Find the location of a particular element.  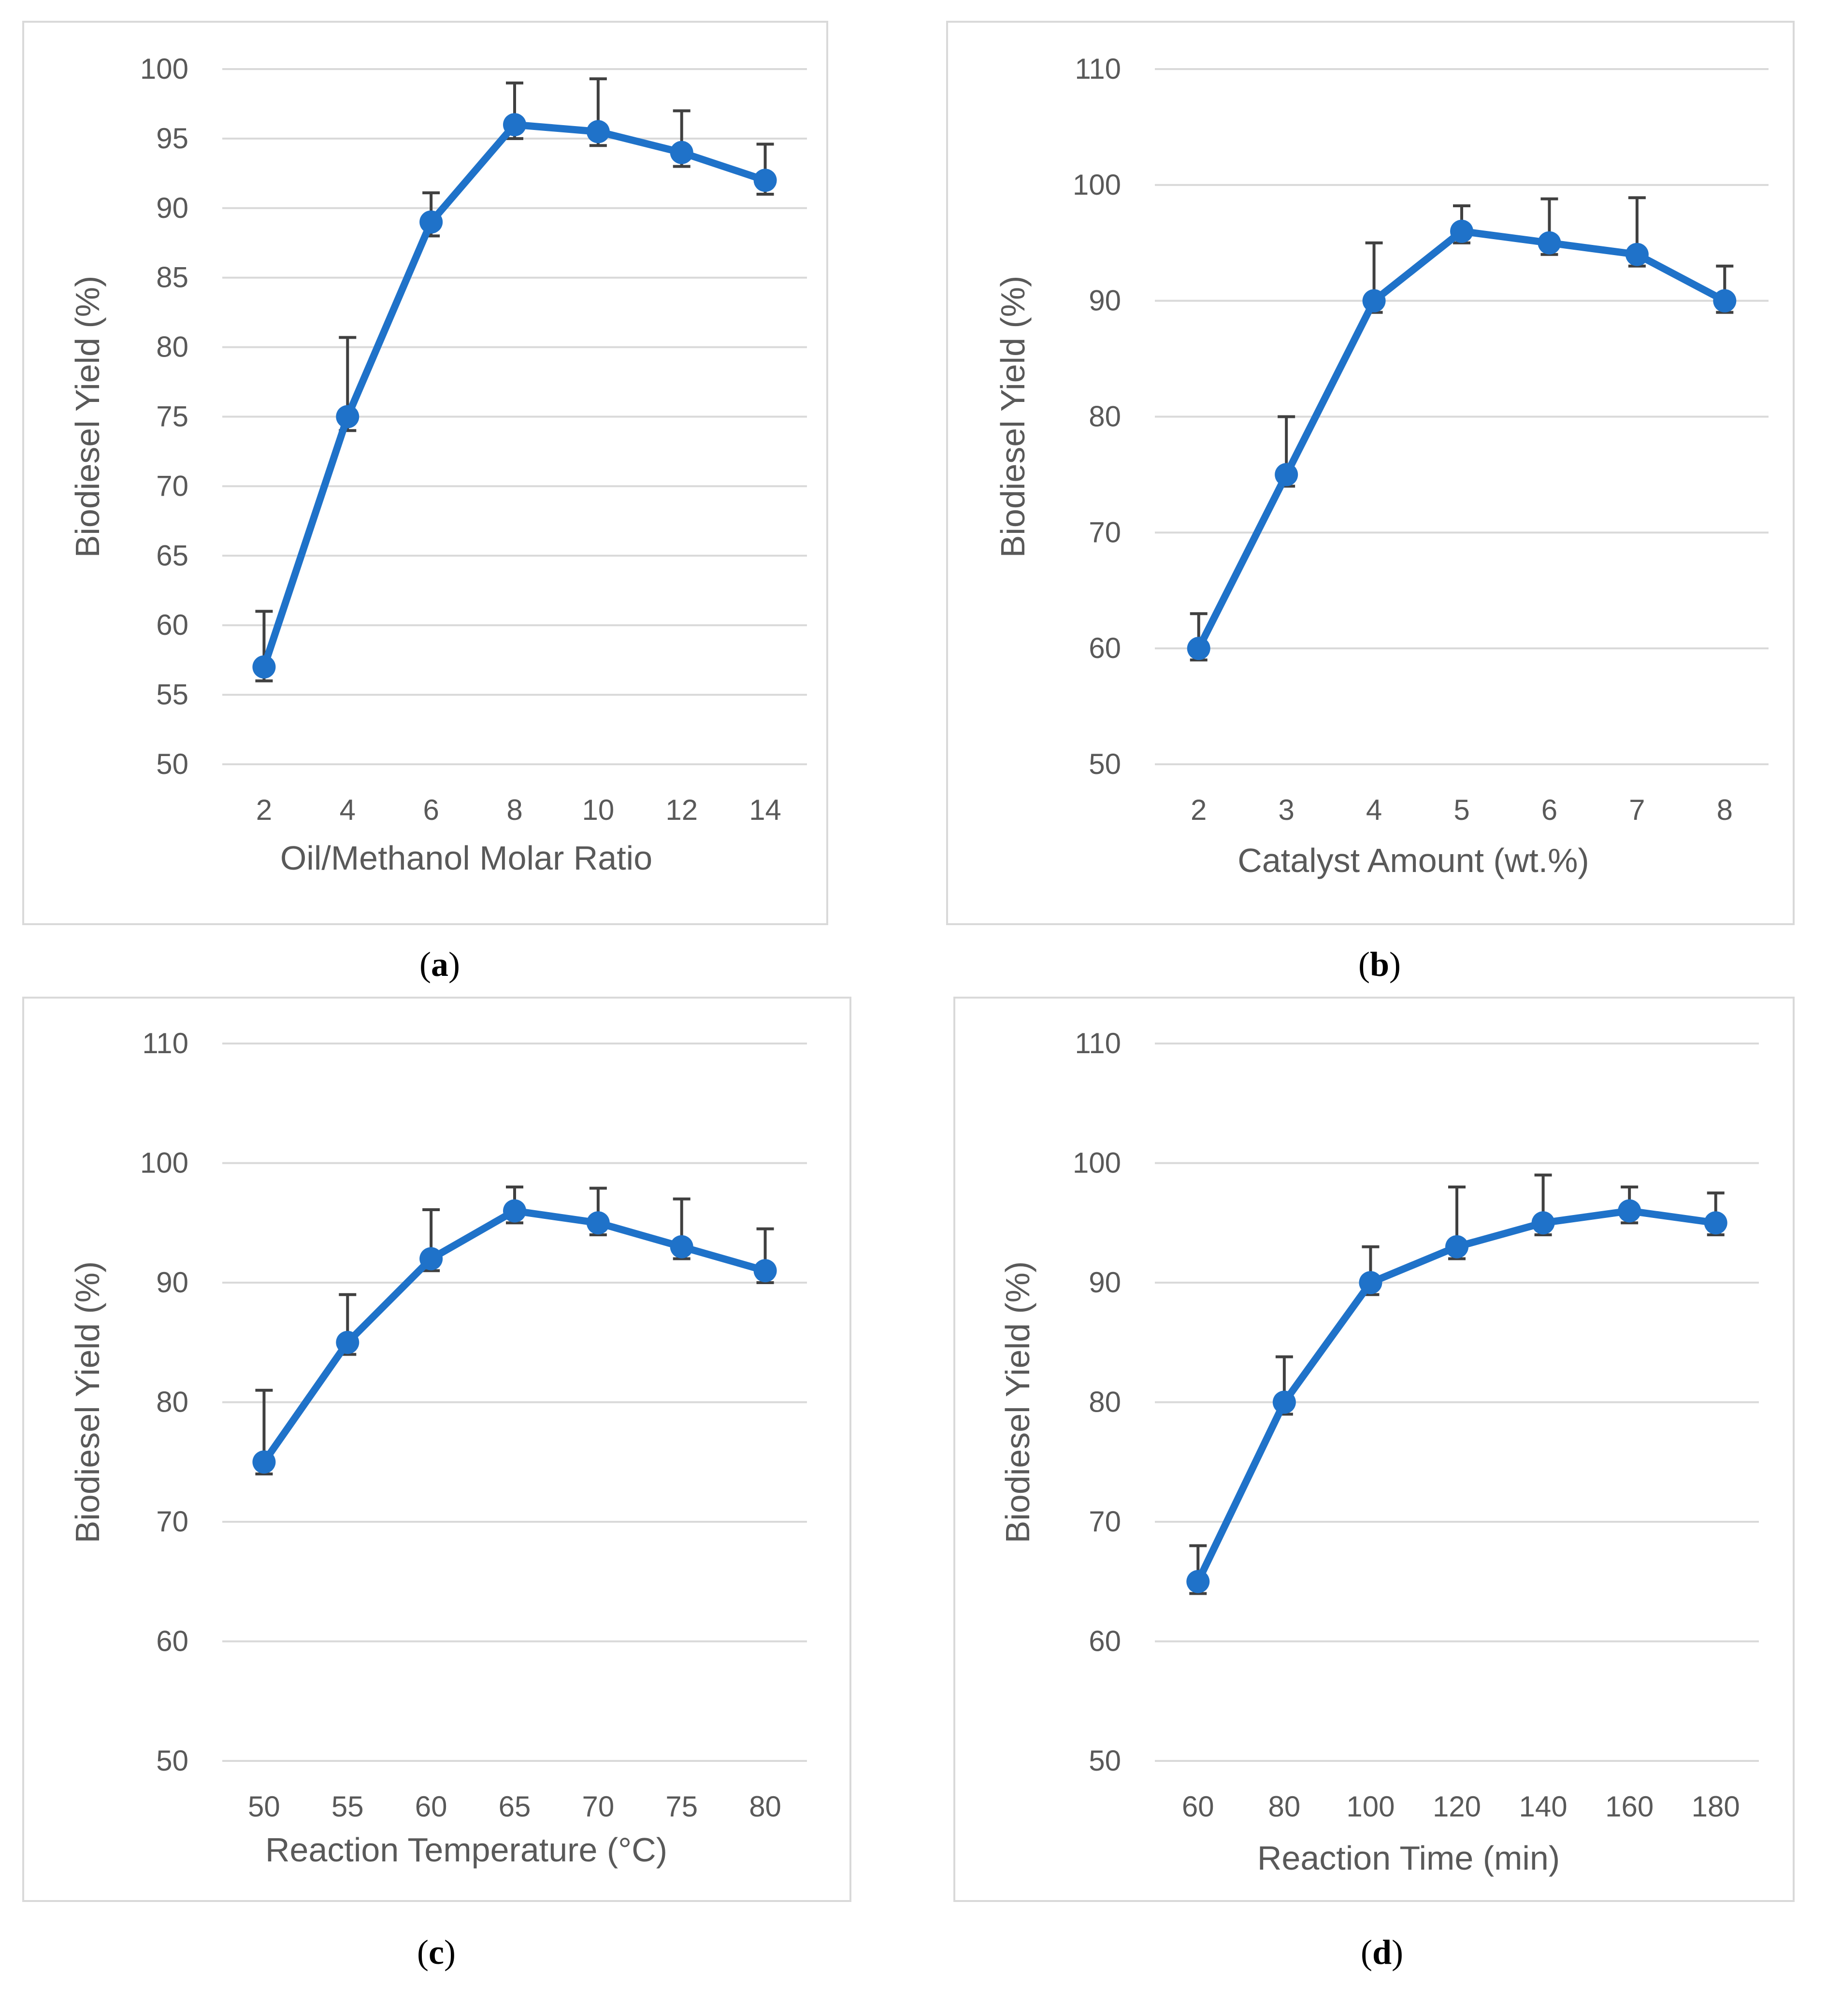

x-tick-label: 6 is located at coordinates (1549, 810).